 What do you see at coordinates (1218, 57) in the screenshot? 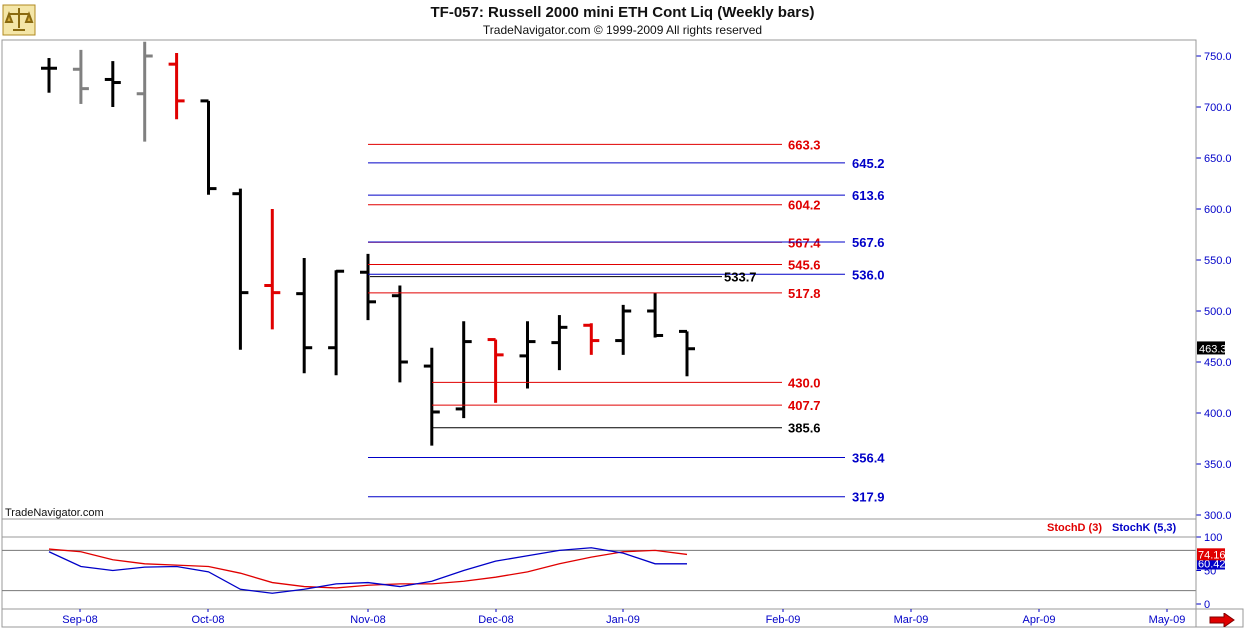
I see `price-axis-tick-label: 750.0` at bounding box center [1218, 57].